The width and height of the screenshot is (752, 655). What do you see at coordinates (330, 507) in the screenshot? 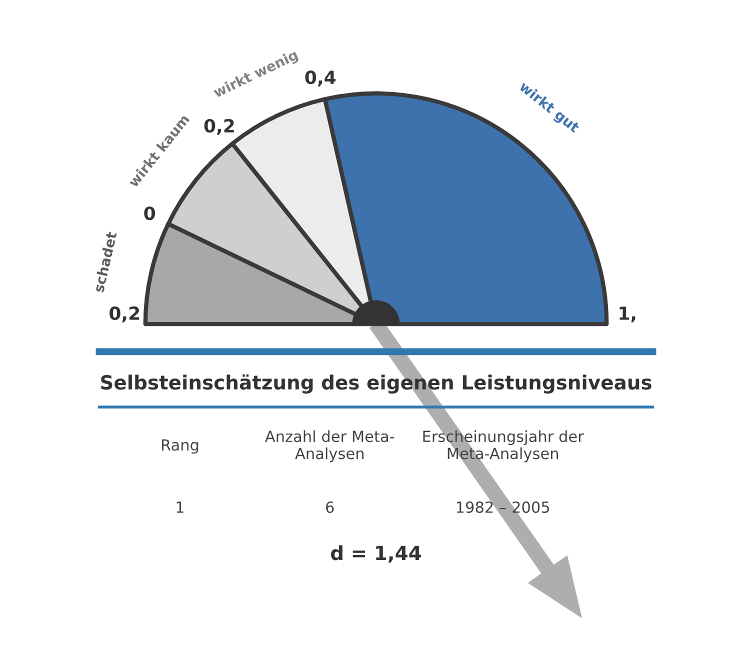
I see `text: 6` at bounding box center [330, 507].